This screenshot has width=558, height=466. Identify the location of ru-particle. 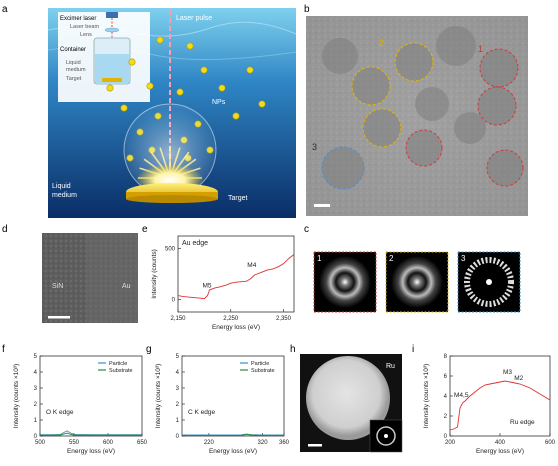
(348, 398).